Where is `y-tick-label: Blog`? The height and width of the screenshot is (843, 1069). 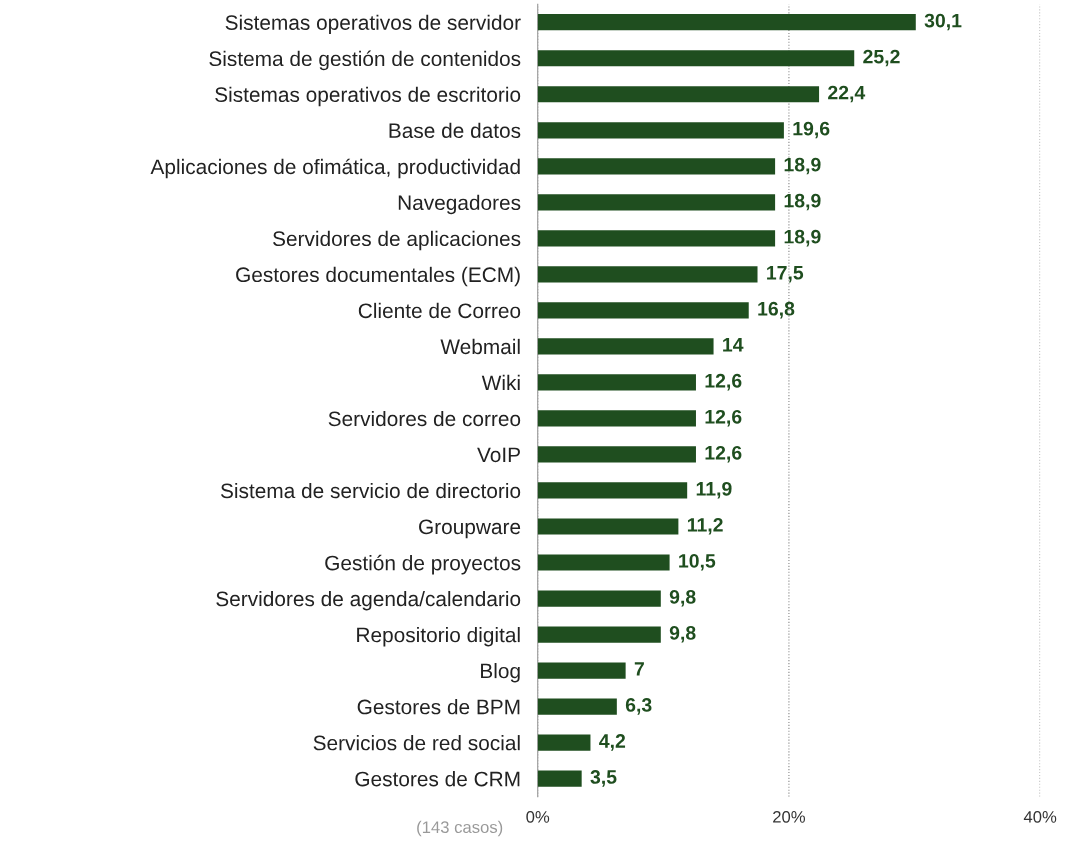 y-tick-label: Blog is located at coordinates (500, 673).